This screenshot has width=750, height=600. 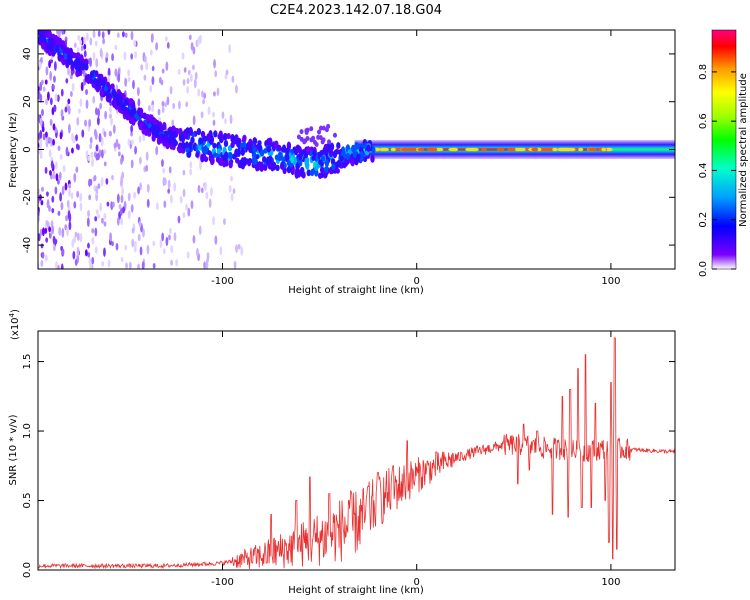 I want to click on colorbar-tick-label: 0.8, so click(x=703, y=72).